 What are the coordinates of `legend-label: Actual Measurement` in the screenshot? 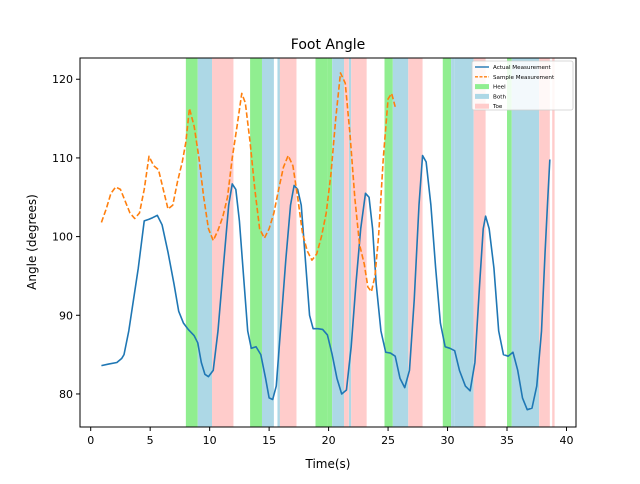 It's located at (522, 68).